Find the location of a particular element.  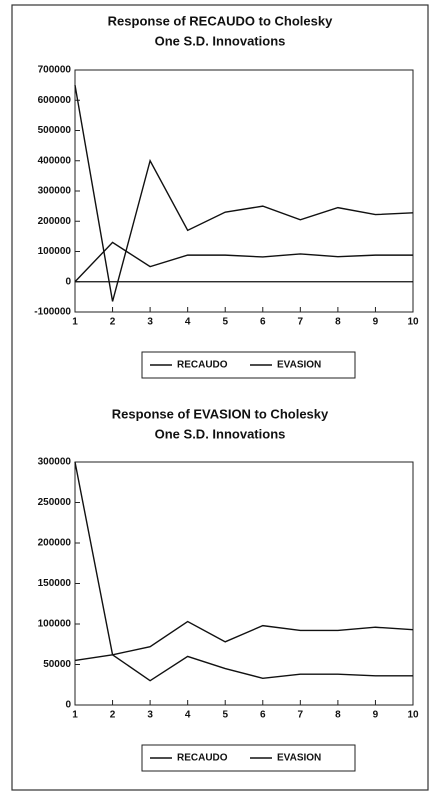

chart-title: Response of RECAUDO to Cholesky is located at coordinates (220, 20).